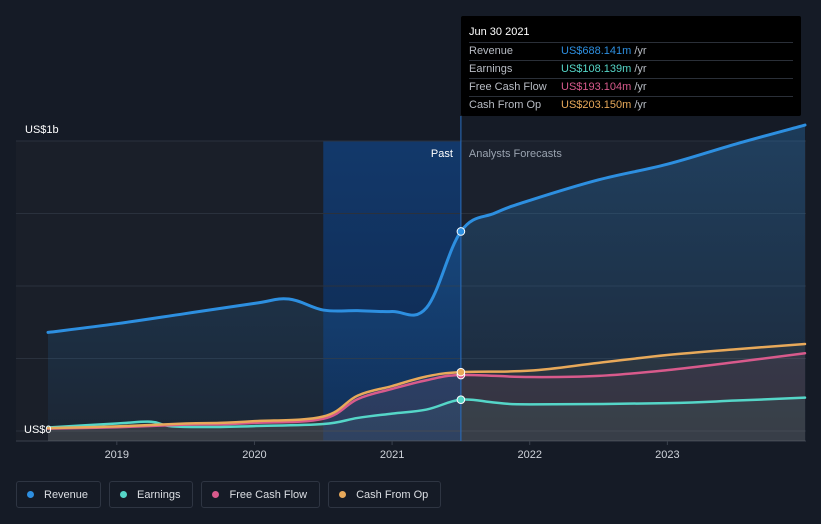 This screenshot has height=524, width=821. I want to click on legend-label: Free Cash Flow, so click(268, 494).